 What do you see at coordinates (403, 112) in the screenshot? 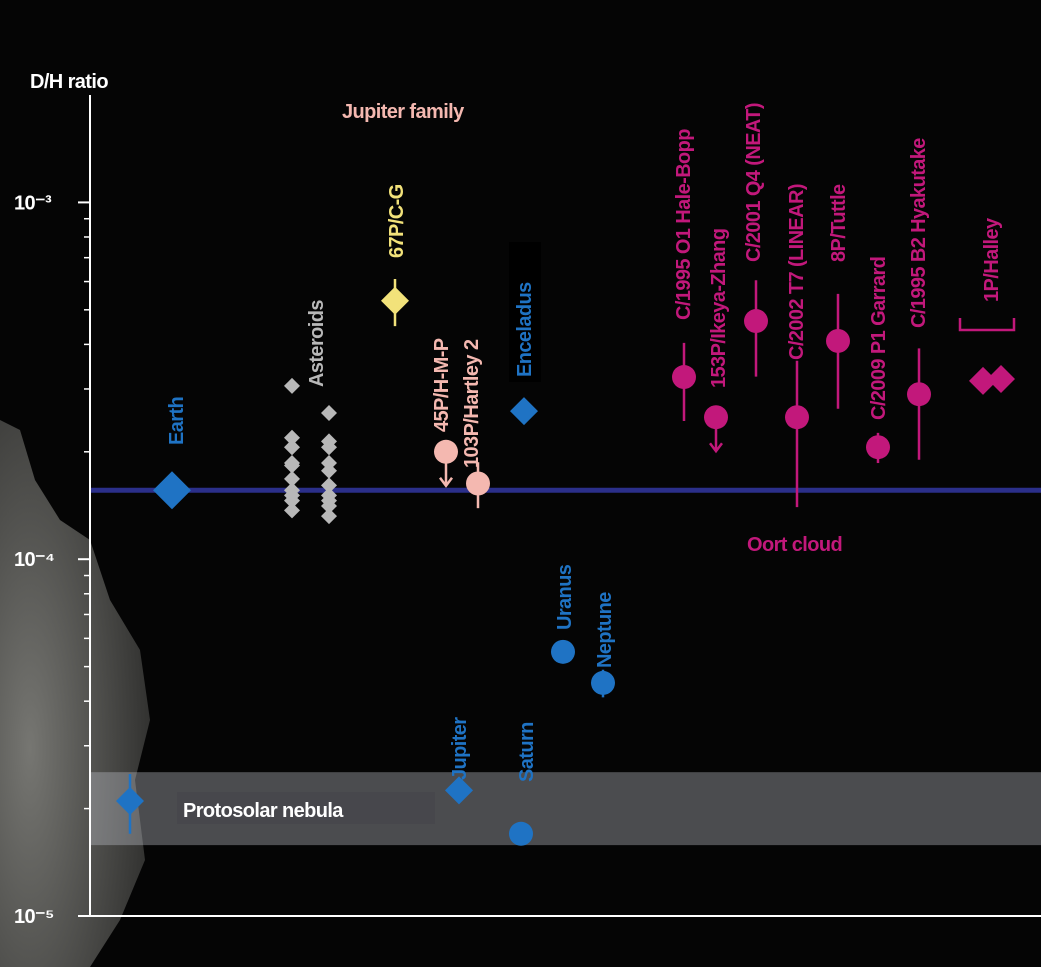
I see `annotation: Jupiter family` at bounding box center [403, 112].